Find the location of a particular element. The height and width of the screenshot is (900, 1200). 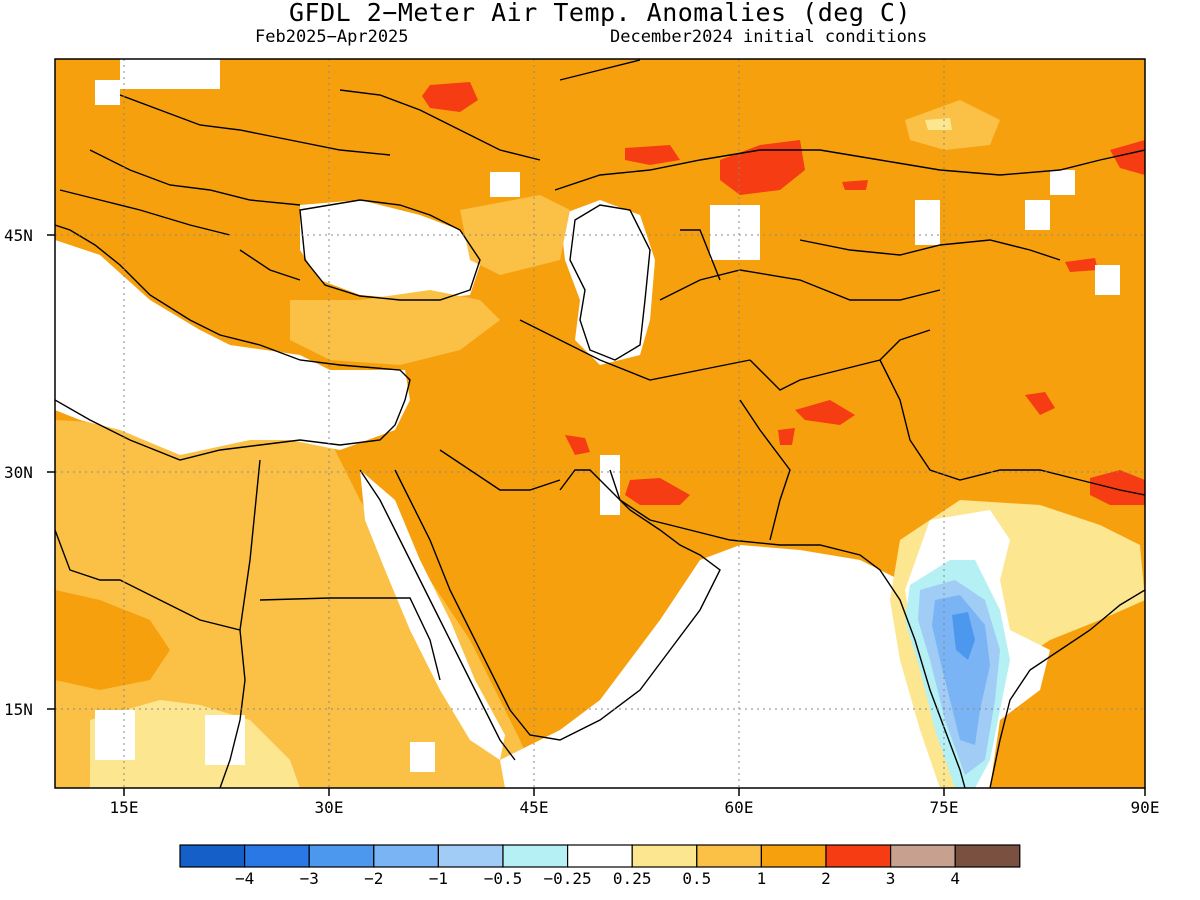

anomaly-region-red-sea is located at coordinates (432, 615).